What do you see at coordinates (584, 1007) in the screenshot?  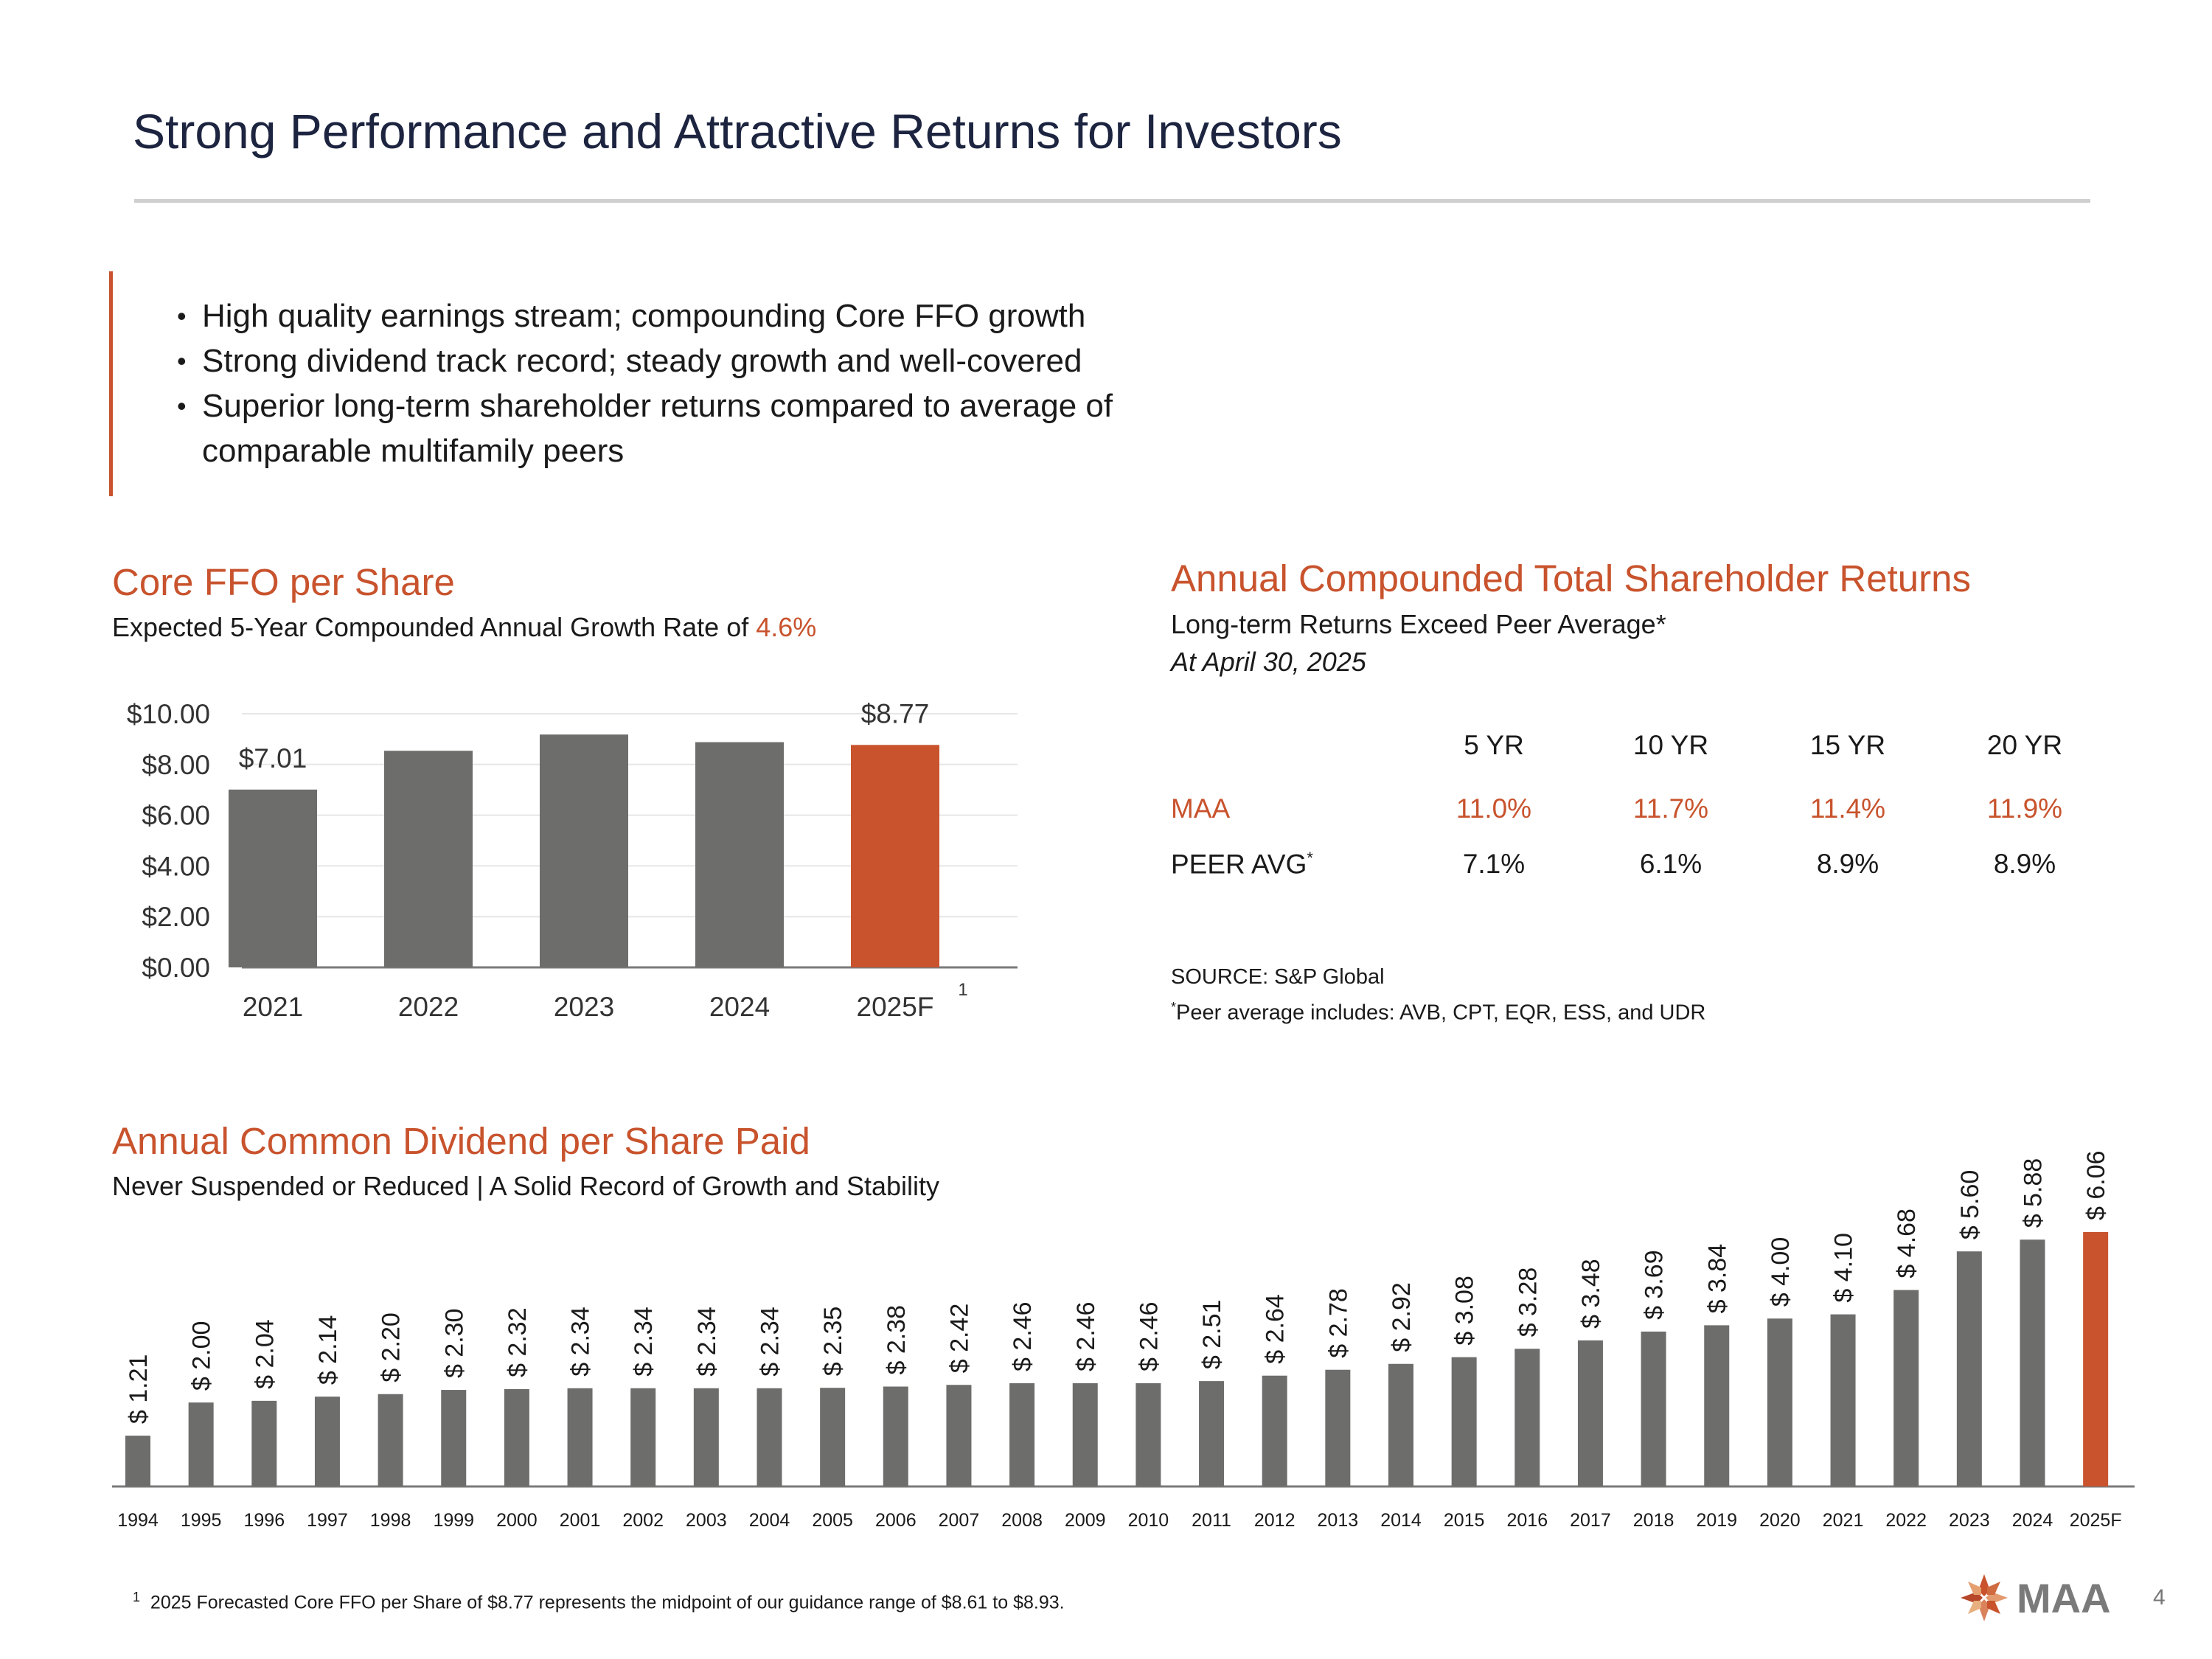 I see `ffo-xtick-label: 2023` at bounding box center [584, 1007].